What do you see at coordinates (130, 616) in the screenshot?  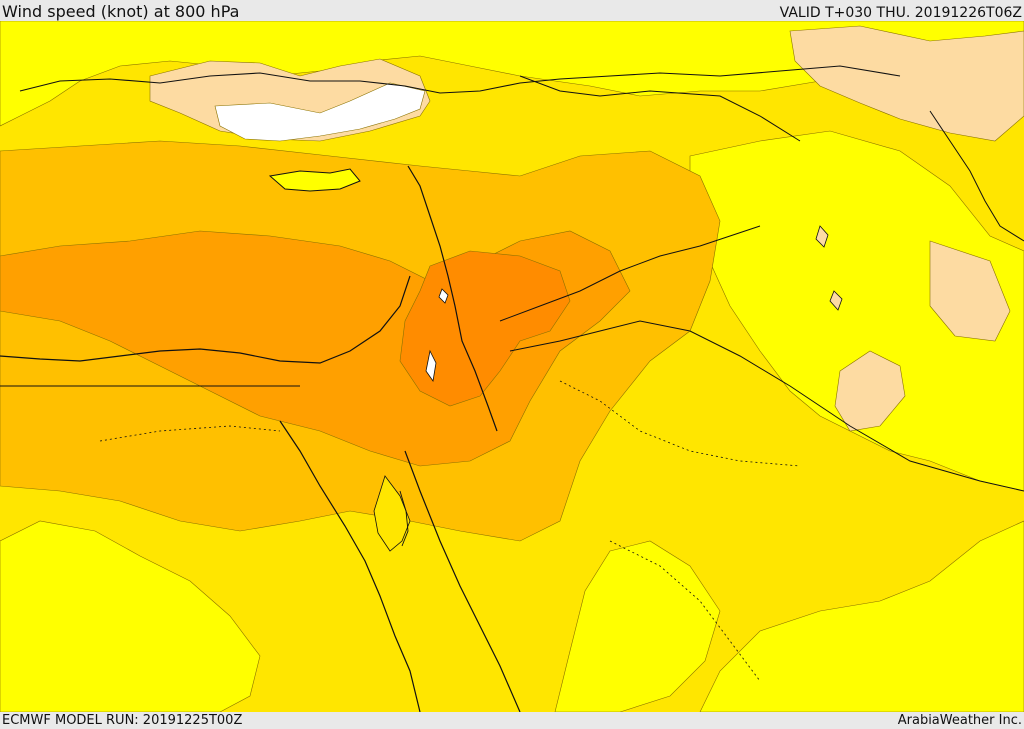 I see `southwest-yellow-band` at bounding box center [130, 616].